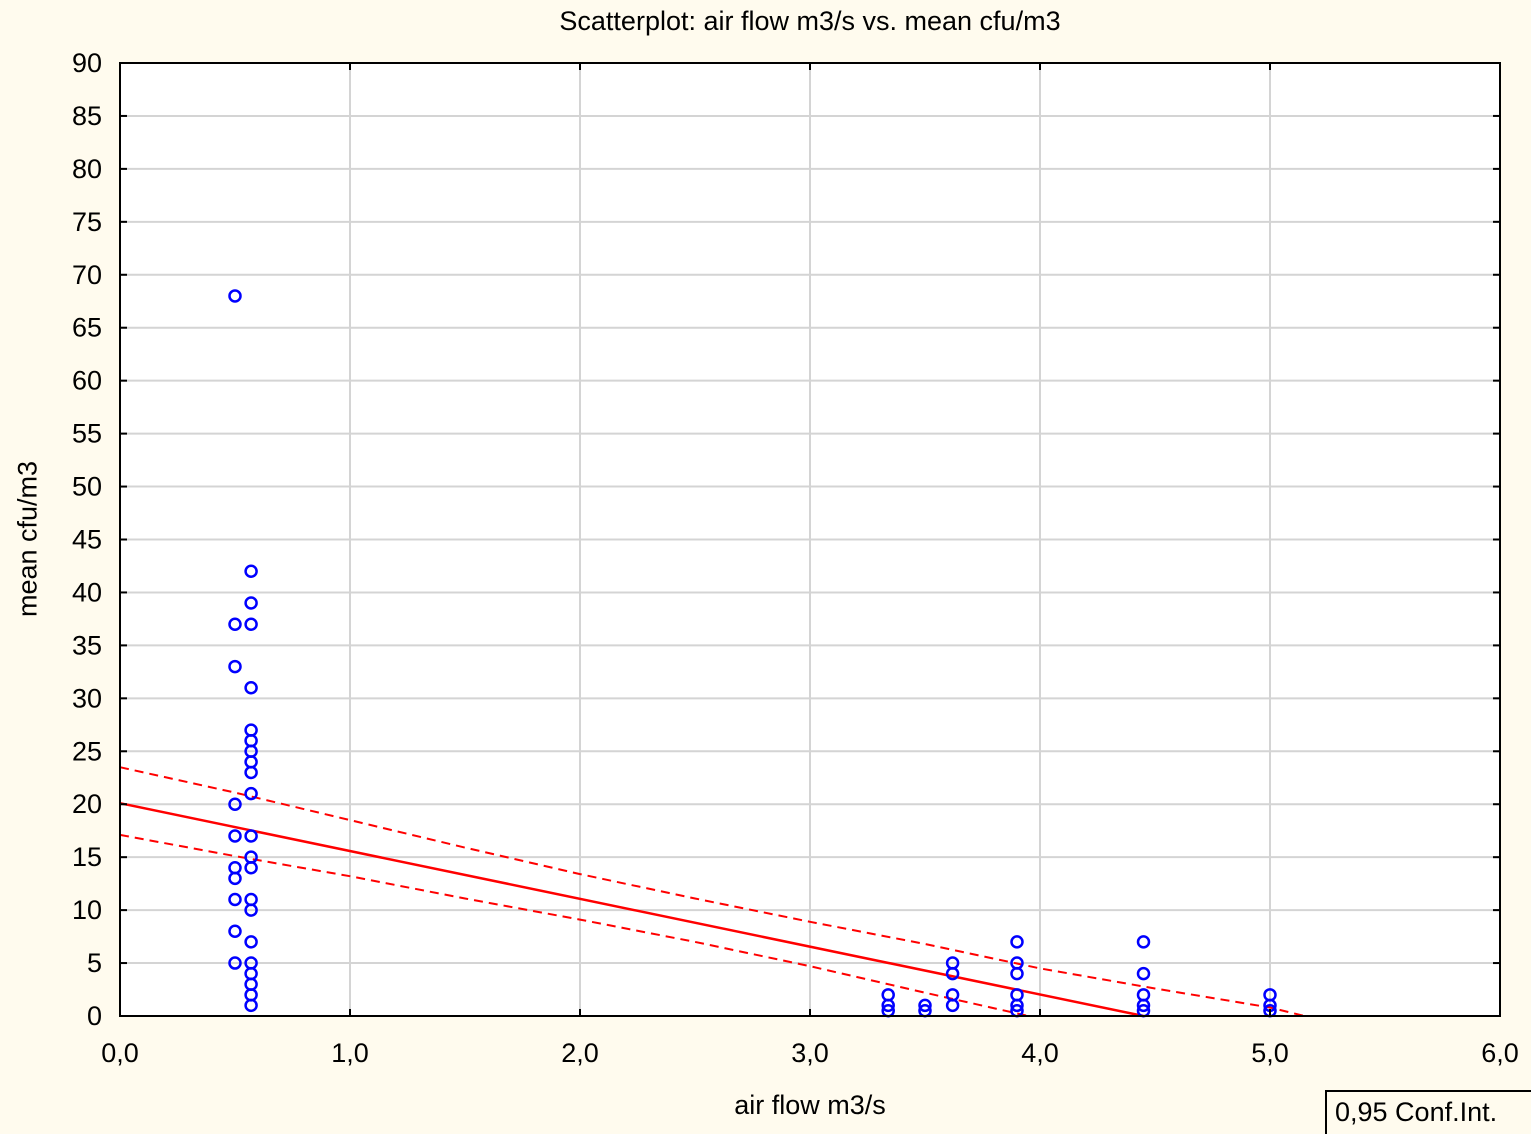 This screenshot has width=1531, height=1134. Describe the element at coordinates (87, 857) in the screenshot. I see `y-tick-label: 15` at that location.